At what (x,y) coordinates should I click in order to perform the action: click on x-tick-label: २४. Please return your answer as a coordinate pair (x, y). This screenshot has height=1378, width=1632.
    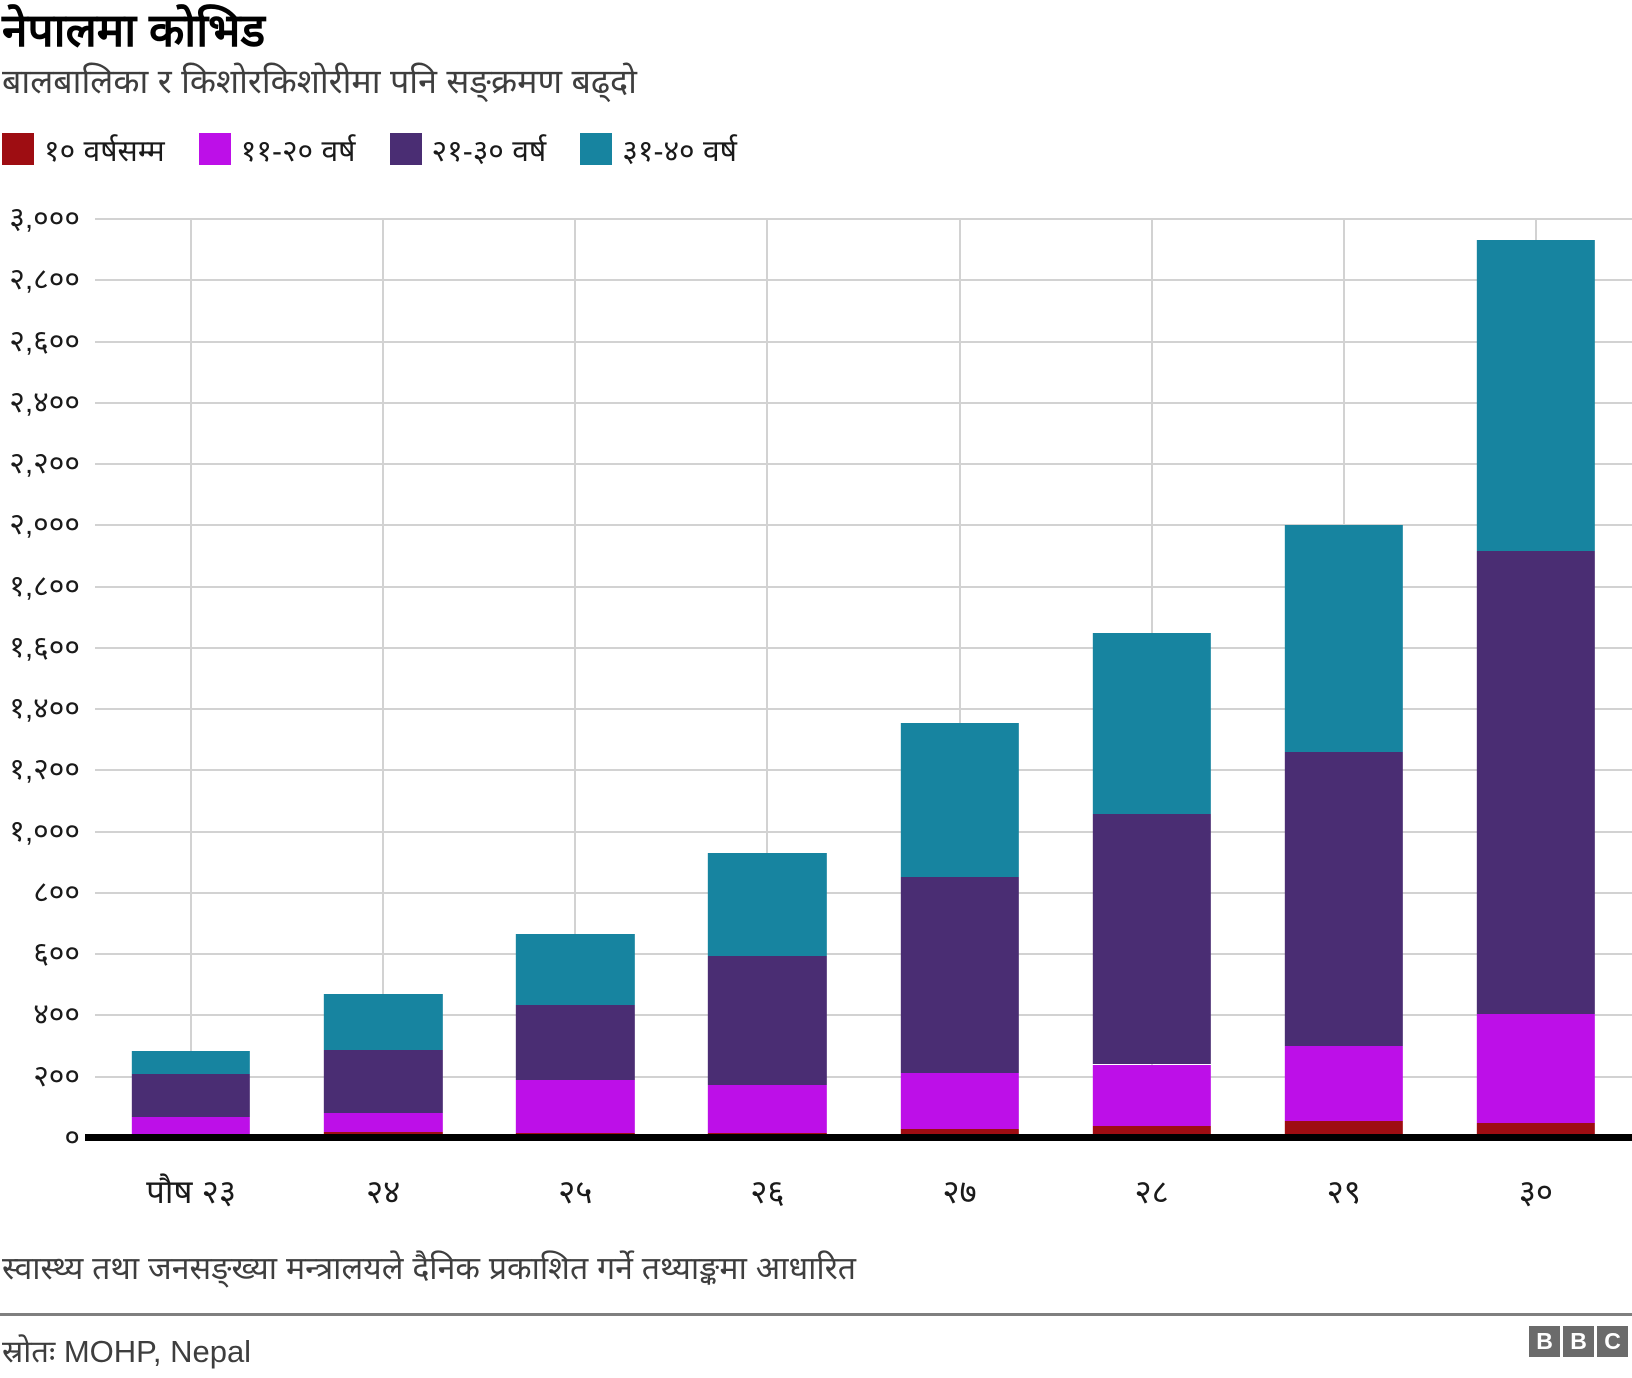
    Looking at the image, I should click on (383, 1191).